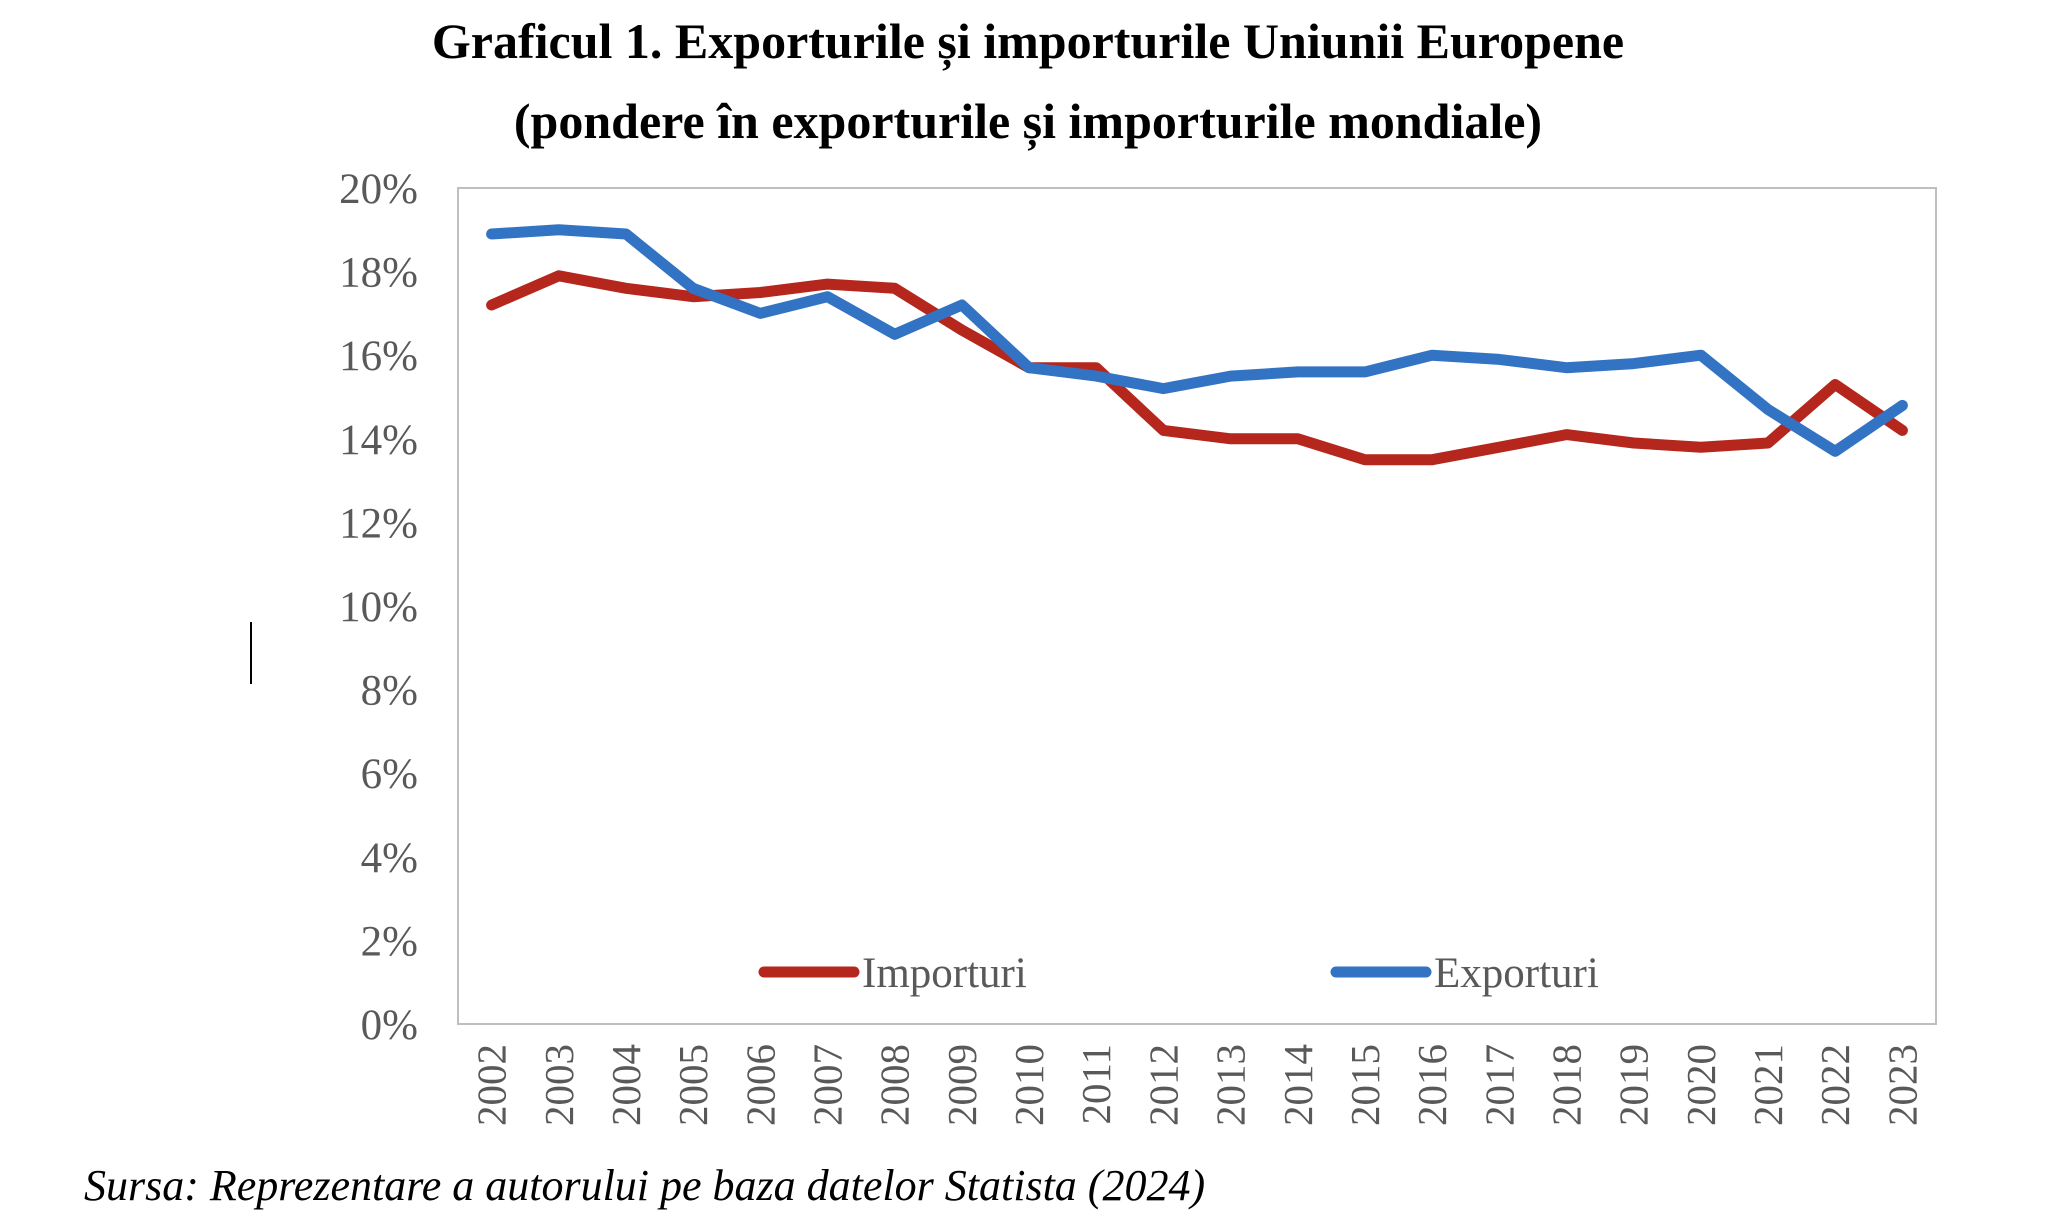 The width and height of the screenshot is (2056, 1220). Describe the element at coordinates (626, 1085) in the screenshot. I see `x-tick-label: 2004` at that location.